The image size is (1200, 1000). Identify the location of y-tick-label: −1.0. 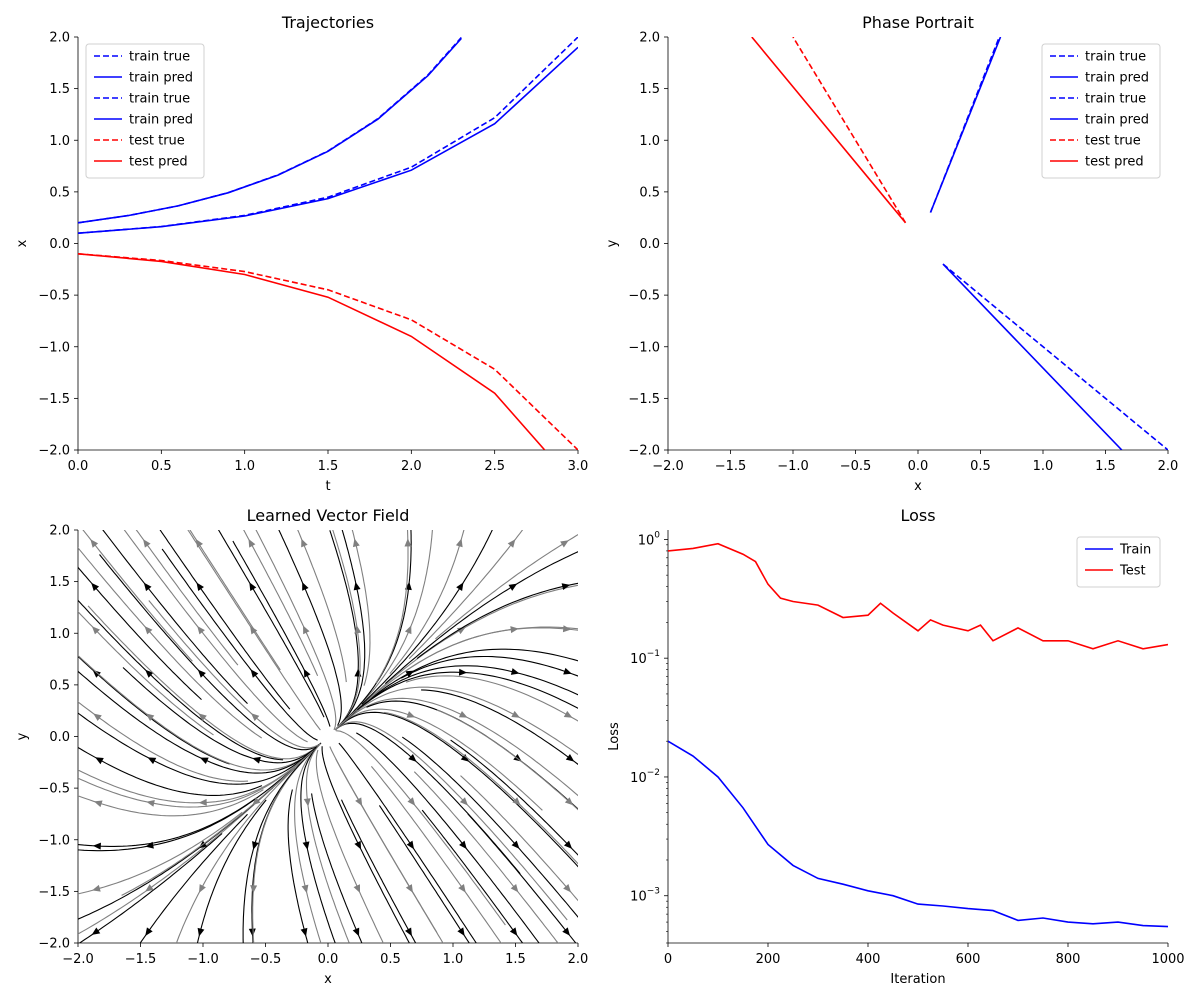
(644, 347).